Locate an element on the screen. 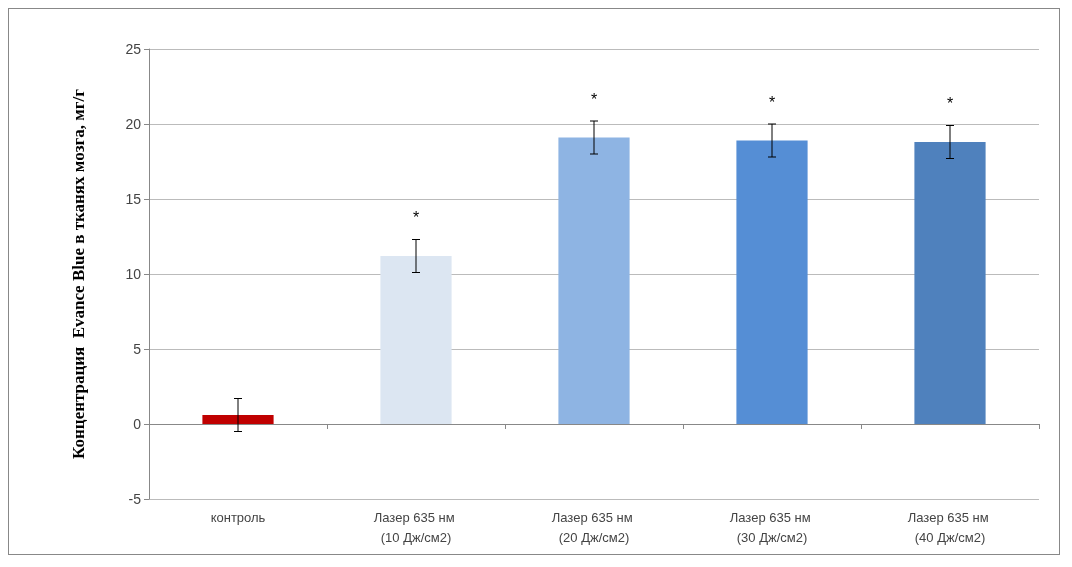 This screenshot has width=1072, height=567. y-tick-label: 20 is located at coordinates (133, 124).